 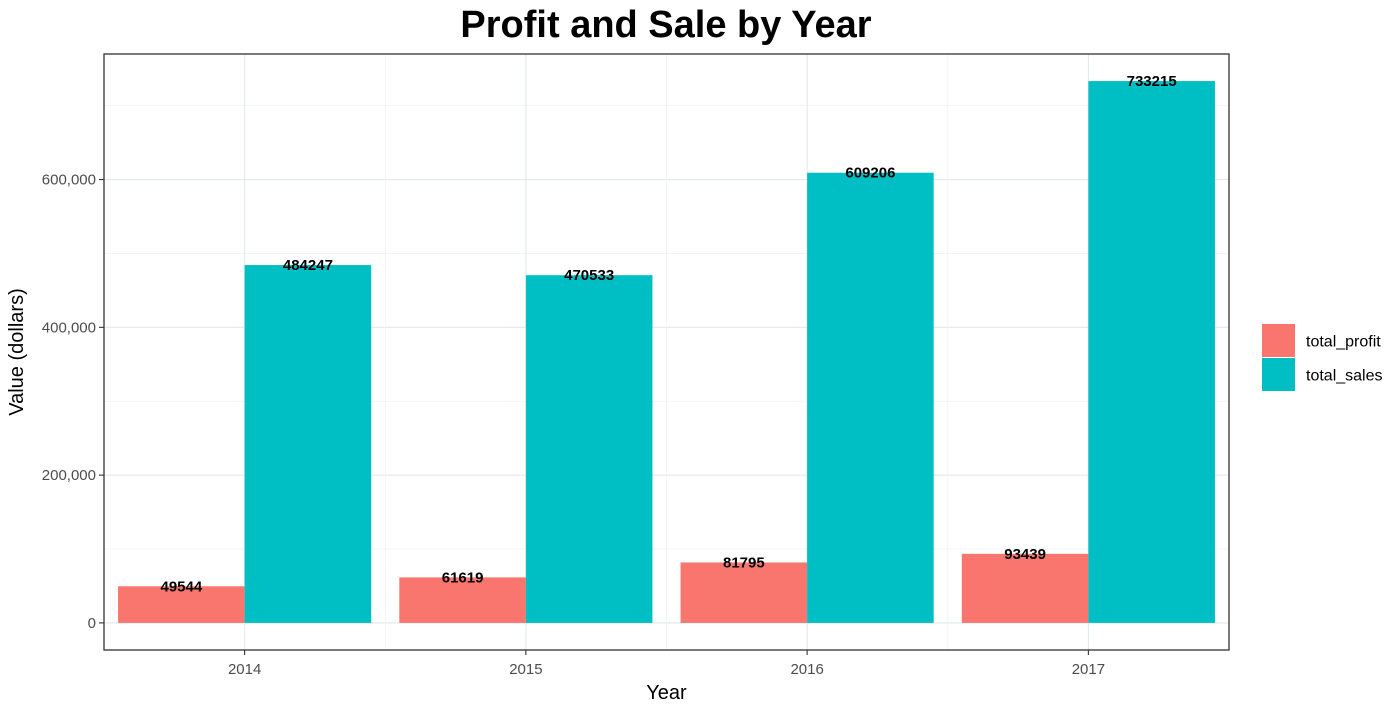 I want to click on bar-total_sales-2015, so click(x=589, y=449).